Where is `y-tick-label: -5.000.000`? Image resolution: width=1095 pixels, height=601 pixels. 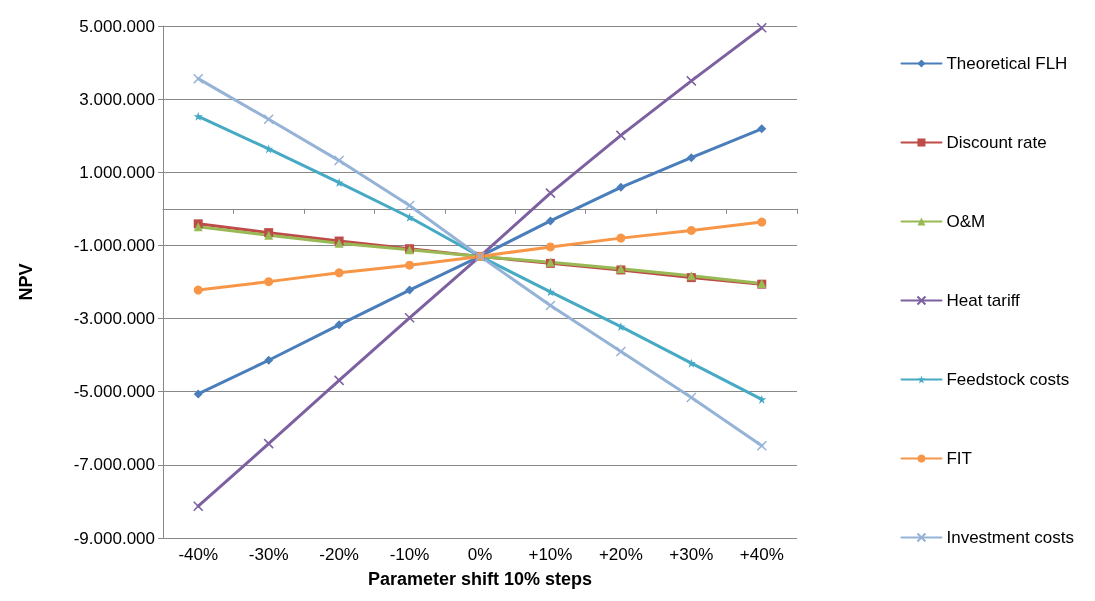 y-tick-label: -5.000.000 is located at coordinates (114, 392).